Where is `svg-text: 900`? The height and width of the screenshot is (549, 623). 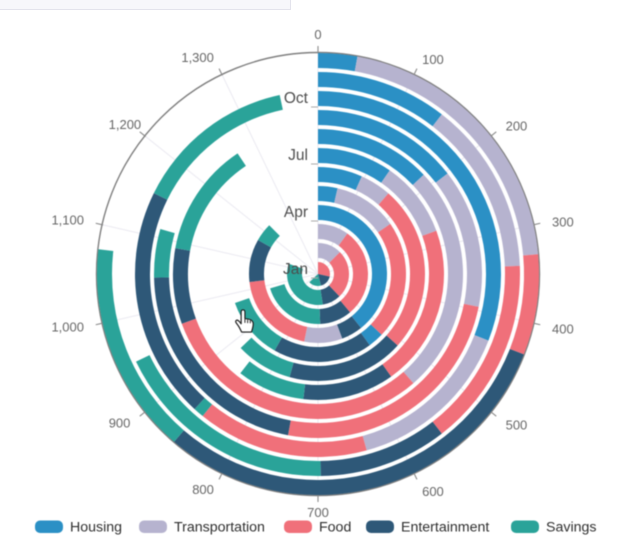
svg-text: 900 is located at coordinates (120, 423).